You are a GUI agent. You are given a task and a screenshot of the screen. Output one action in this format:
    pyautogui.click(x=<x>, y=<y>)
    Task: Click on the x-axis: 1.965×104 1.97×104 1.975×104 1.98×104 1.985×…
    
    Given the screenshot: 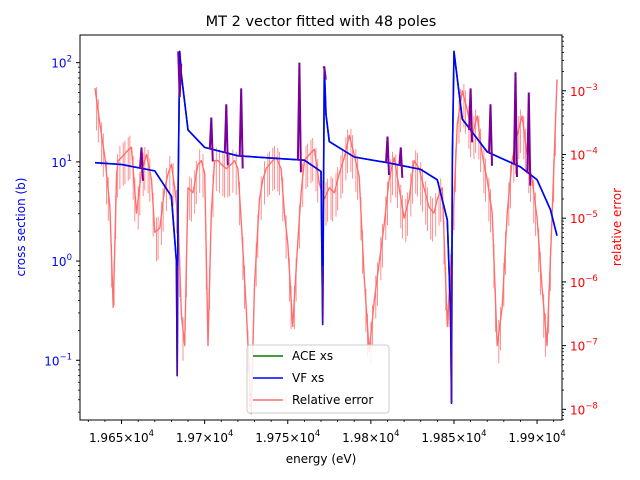 What is the action you would take?
    pyautogui.click(x=326, y=432)
    